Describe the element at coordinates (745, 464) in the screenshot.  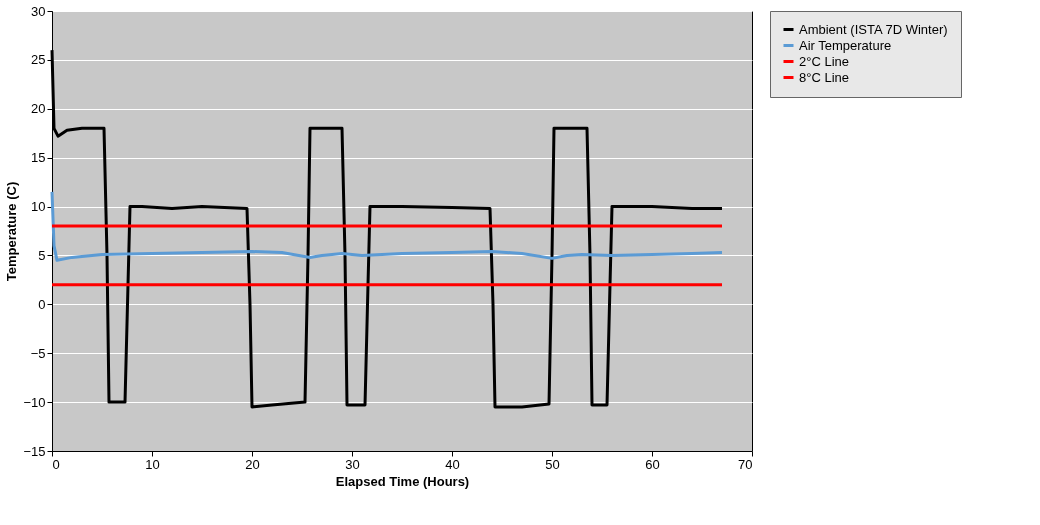
I see `x-tick-label: 70` at that location.